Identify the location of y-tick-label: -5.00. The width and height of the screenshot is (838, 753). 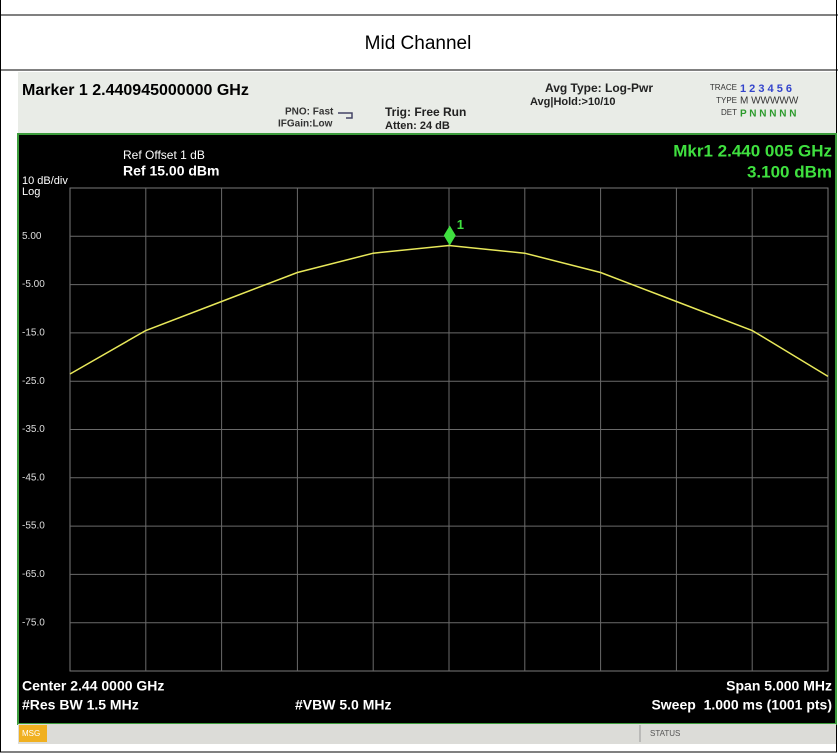
(33, 284).